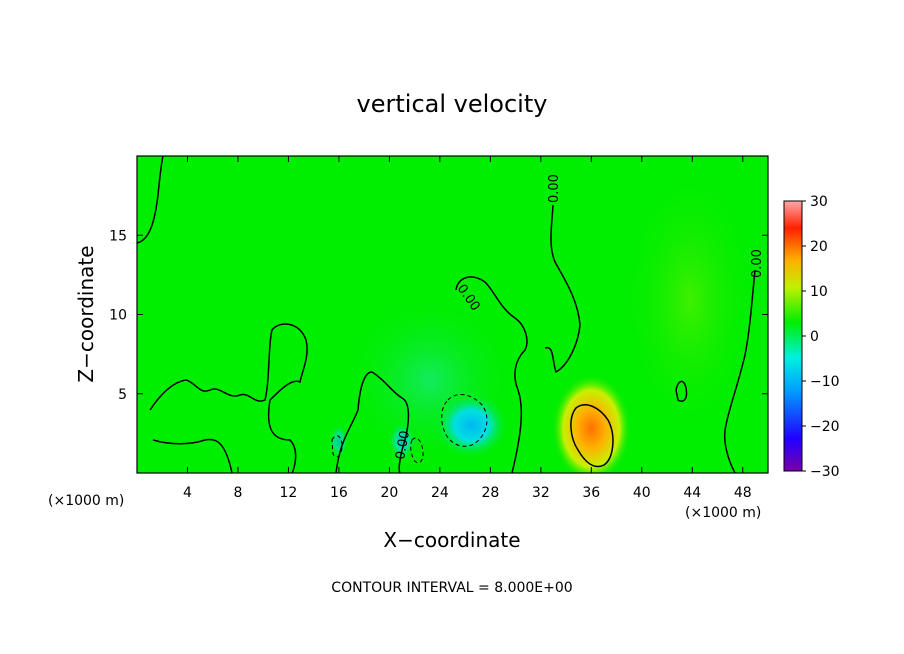  I want to click on x-tick-label: 8, so click(237, 493).